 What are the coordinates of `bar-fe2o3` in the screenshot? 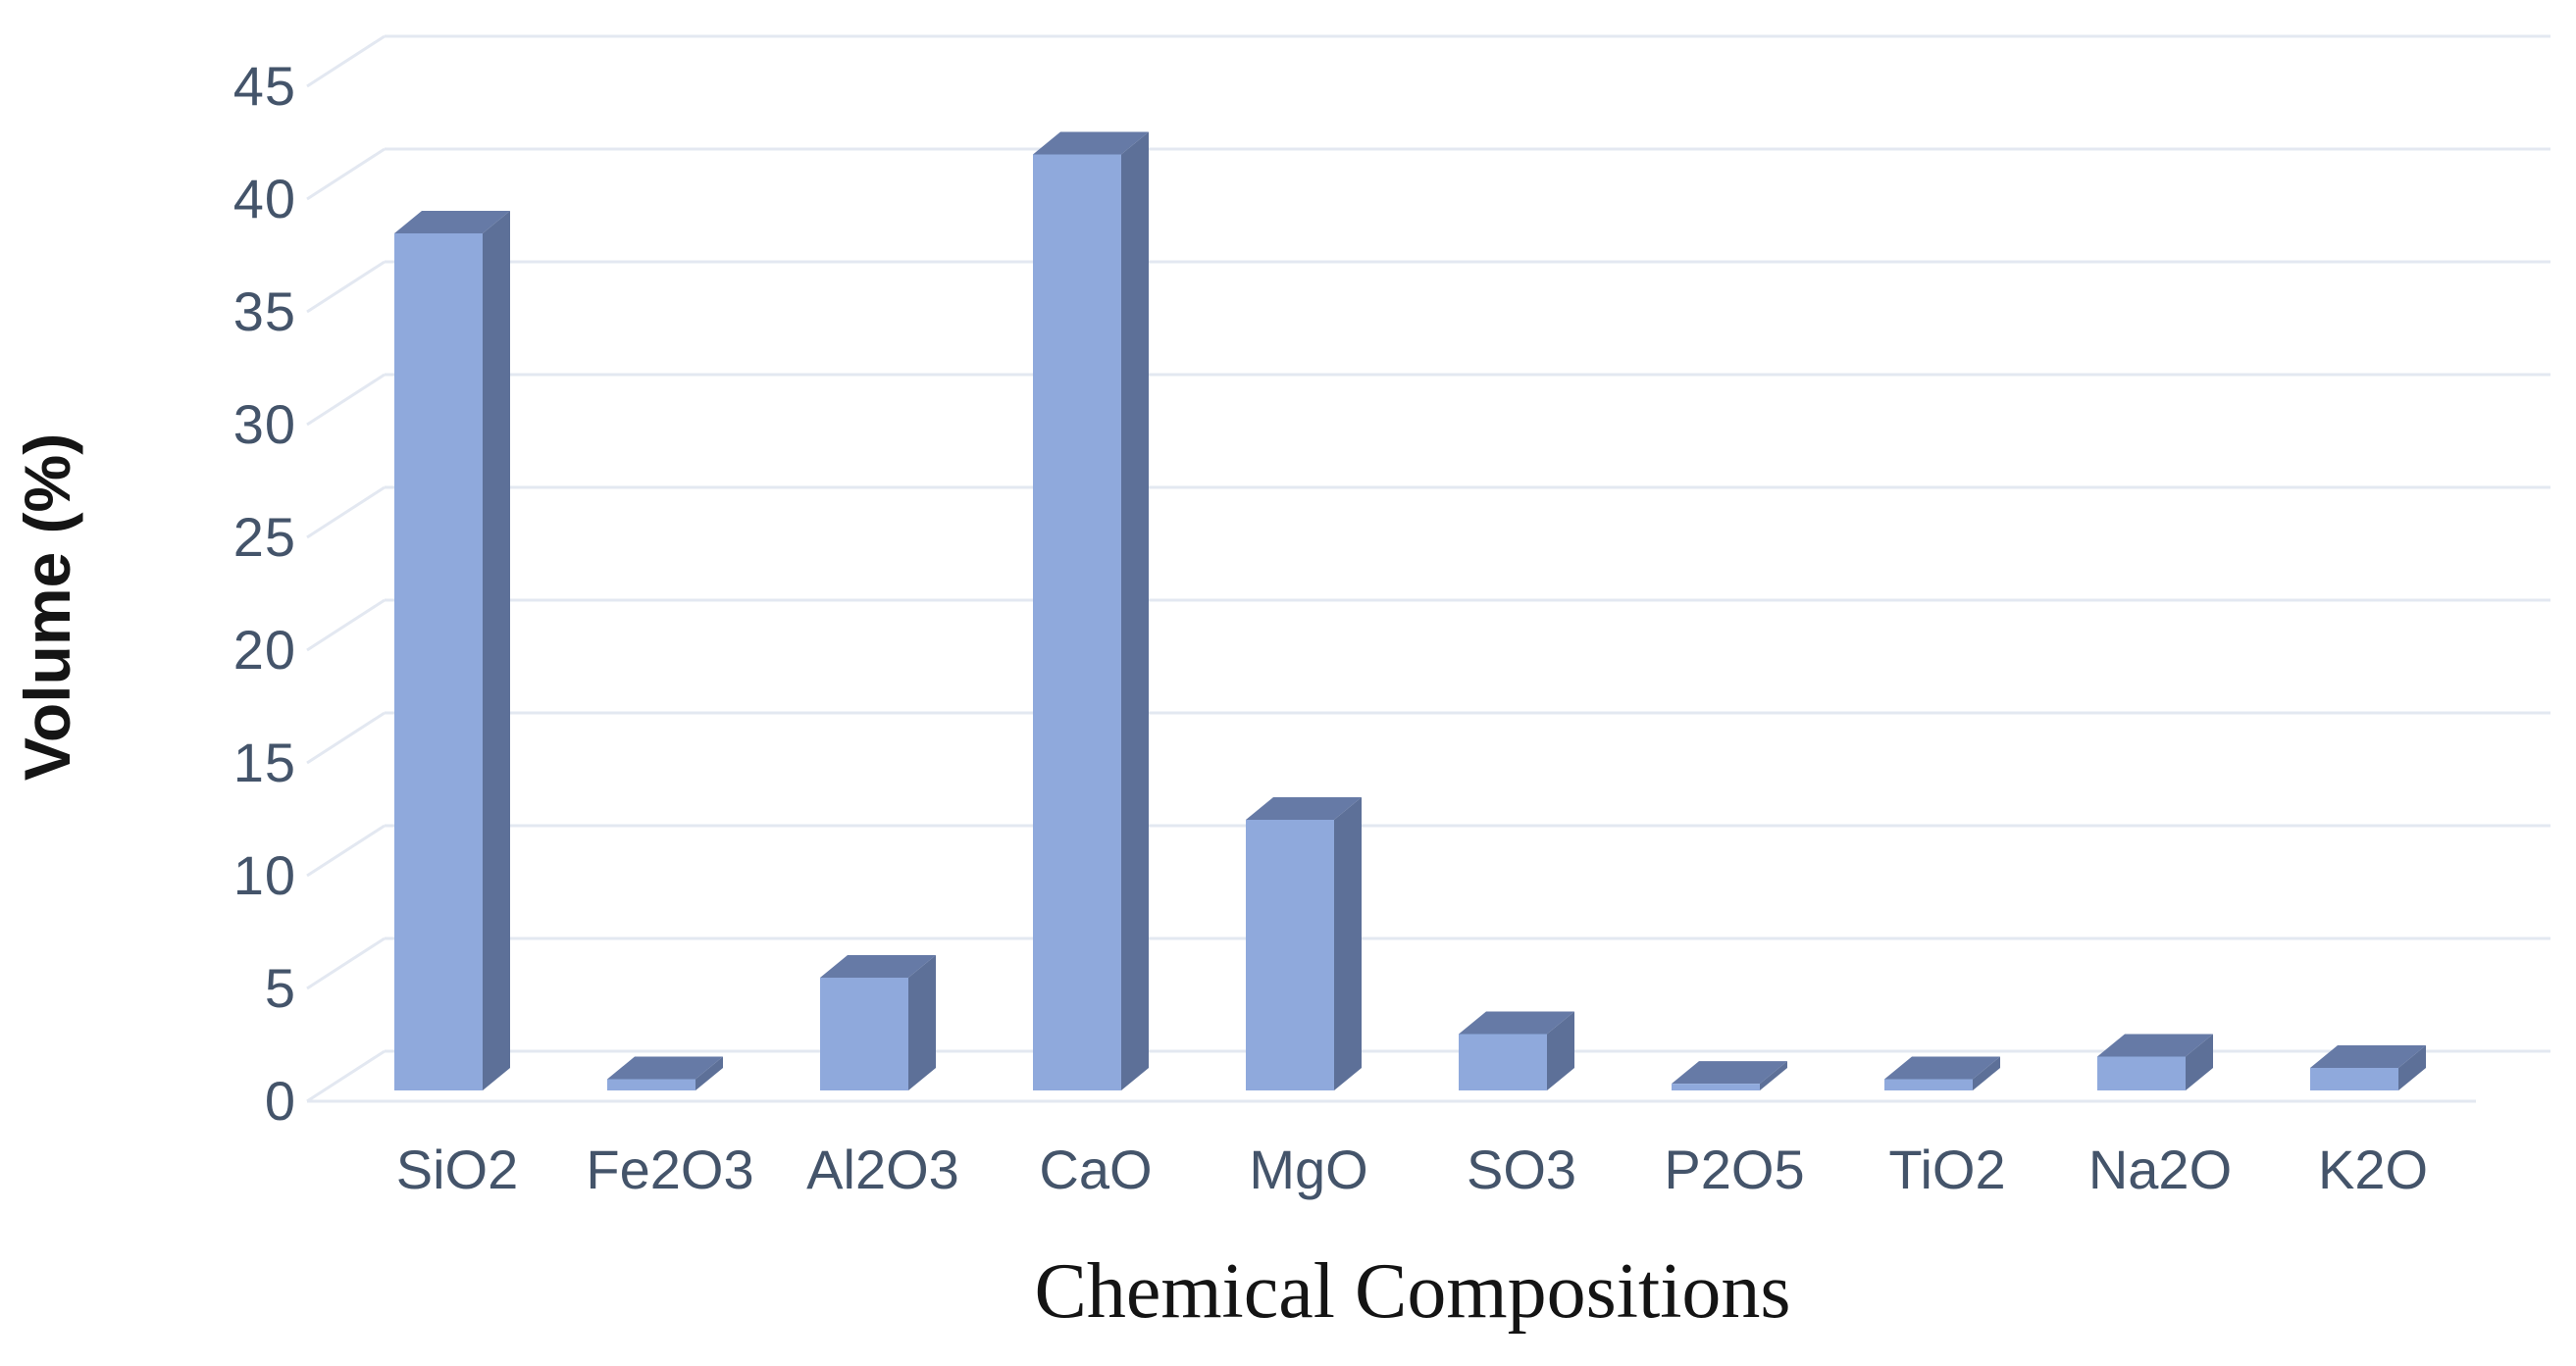 It's located at (651, 1084).